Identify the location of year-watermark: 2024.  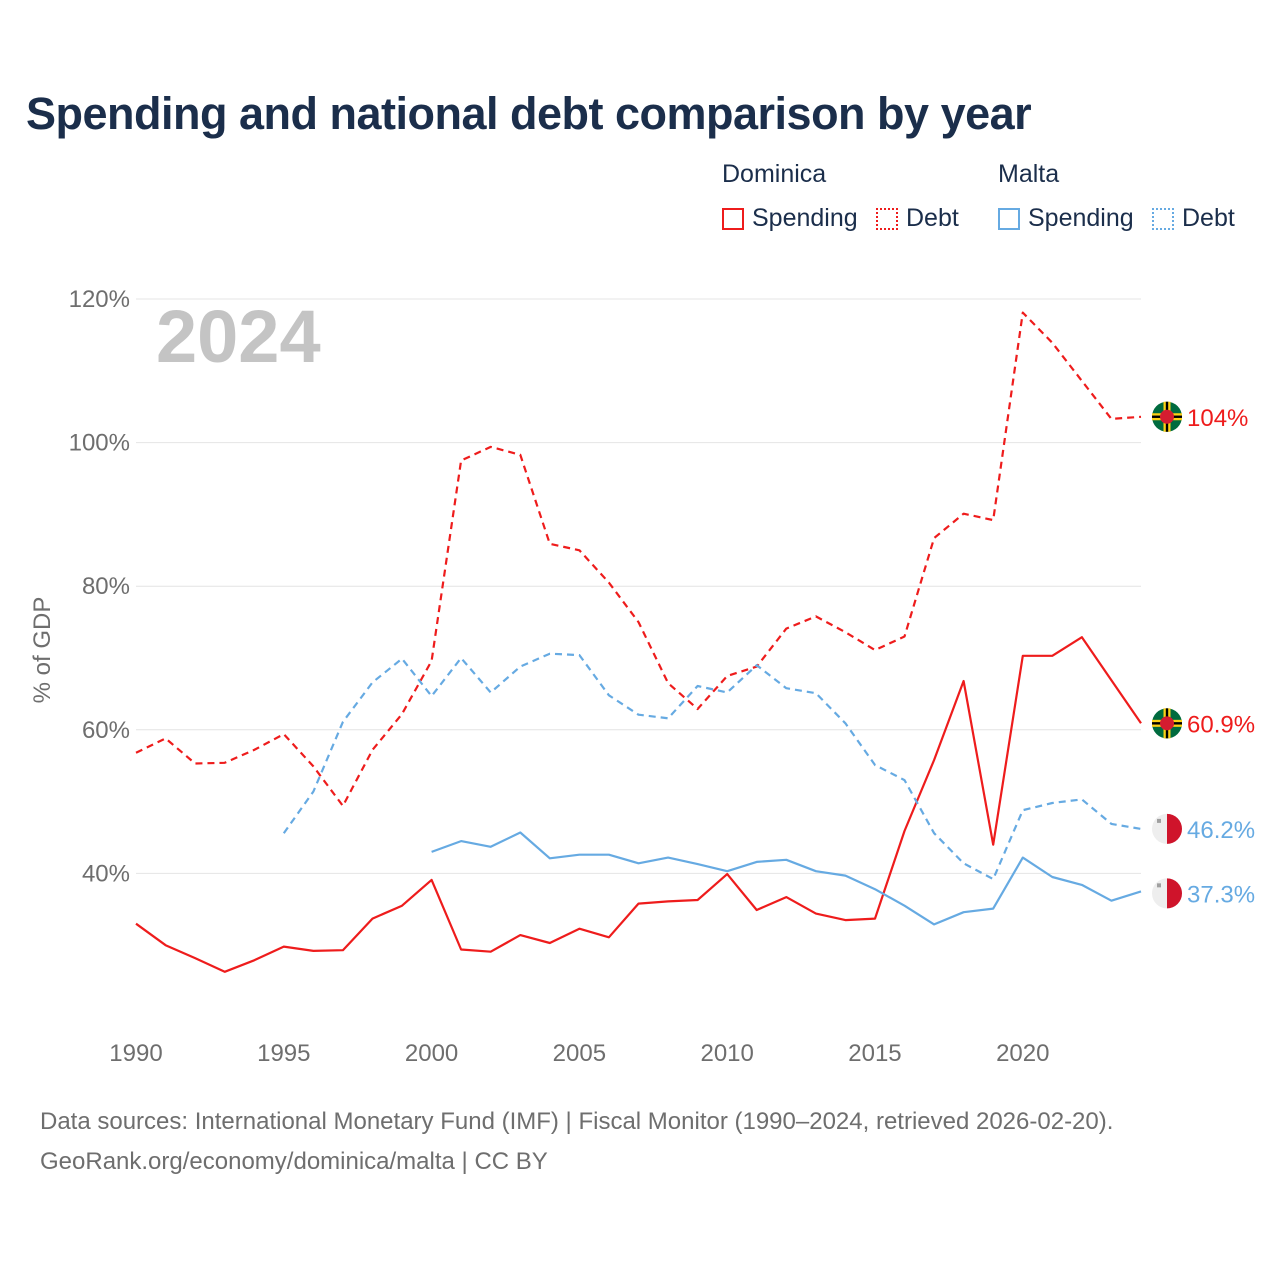
(238, 336).